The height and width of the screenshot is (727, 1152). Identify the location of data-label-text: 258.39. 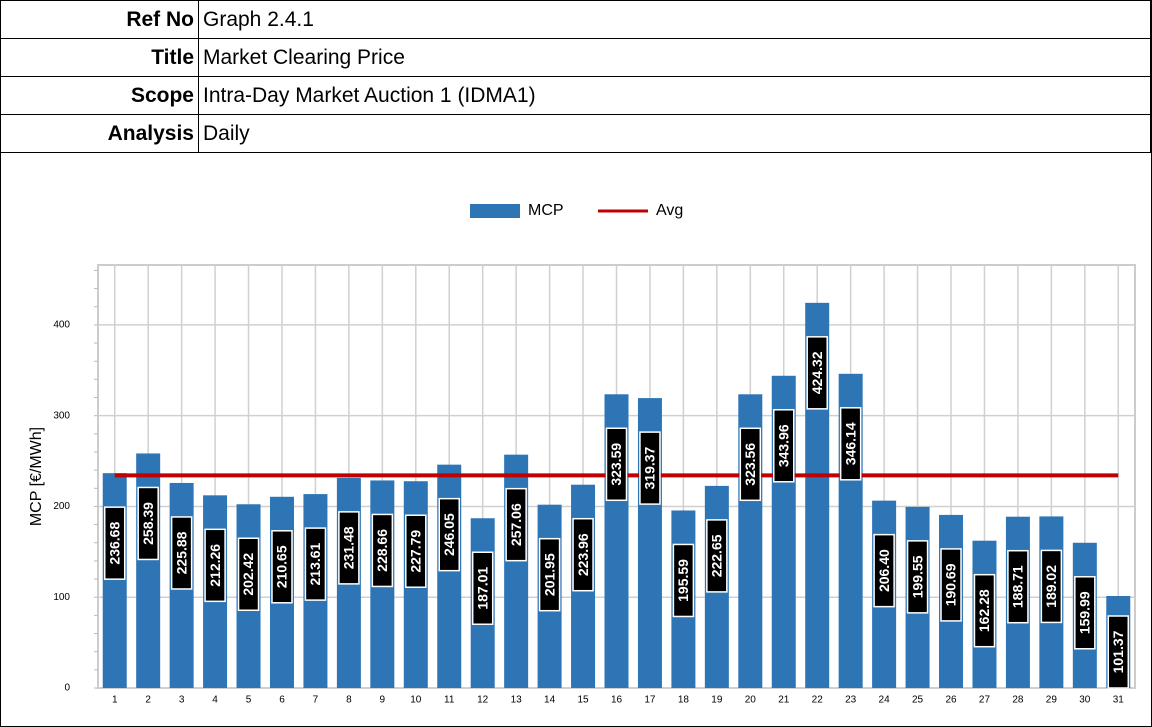
(148, 523).